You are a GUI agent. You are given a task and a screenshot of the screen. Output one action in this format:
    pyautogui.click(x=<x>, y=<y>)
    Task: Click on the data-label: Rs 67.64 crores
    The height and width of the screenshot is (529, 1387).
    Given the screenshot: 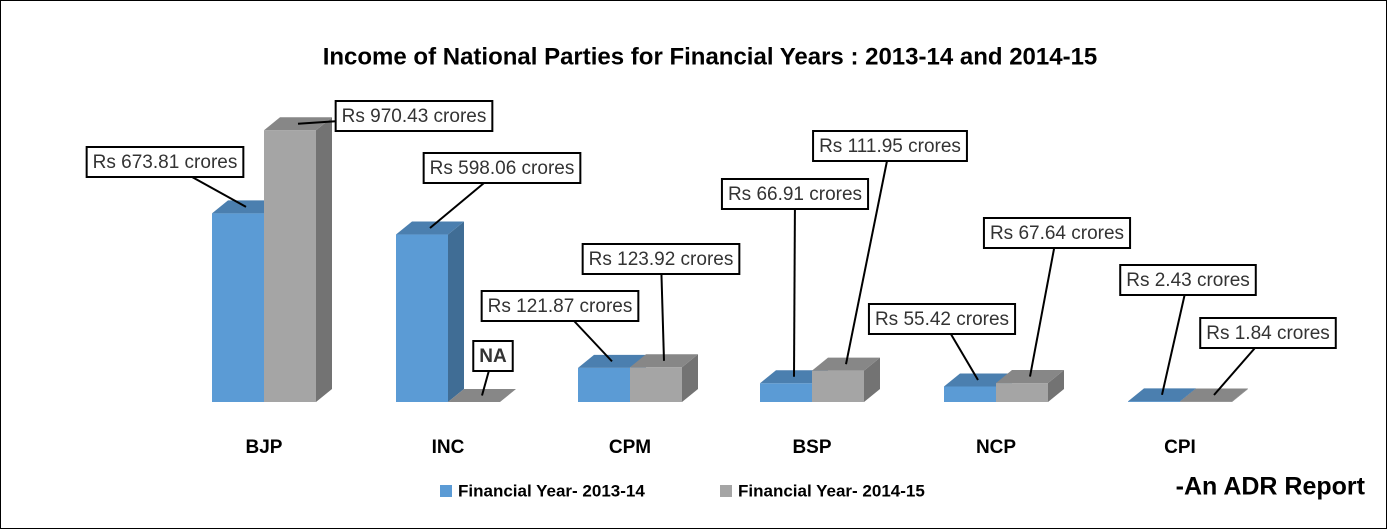 What is the action you would take?
    pyautogui.click(x=1057, y=233)
    